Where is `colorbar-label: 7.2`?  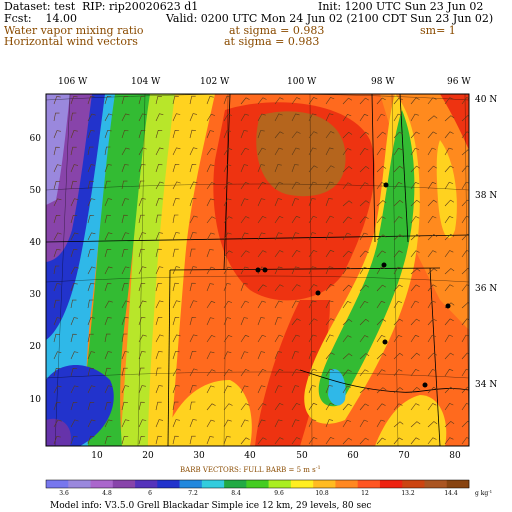
colorbar-label: 7.2 is located at coordinates (193, 493).